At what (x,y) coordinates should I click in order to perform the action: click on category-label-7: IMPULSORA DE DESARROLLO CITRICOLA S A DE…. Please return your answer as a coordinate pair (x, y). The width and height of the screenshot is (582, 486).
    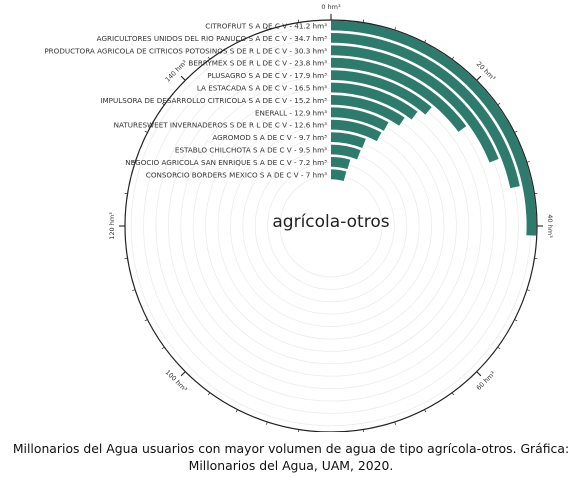
    Looking at the image, I should click on (213, 100).